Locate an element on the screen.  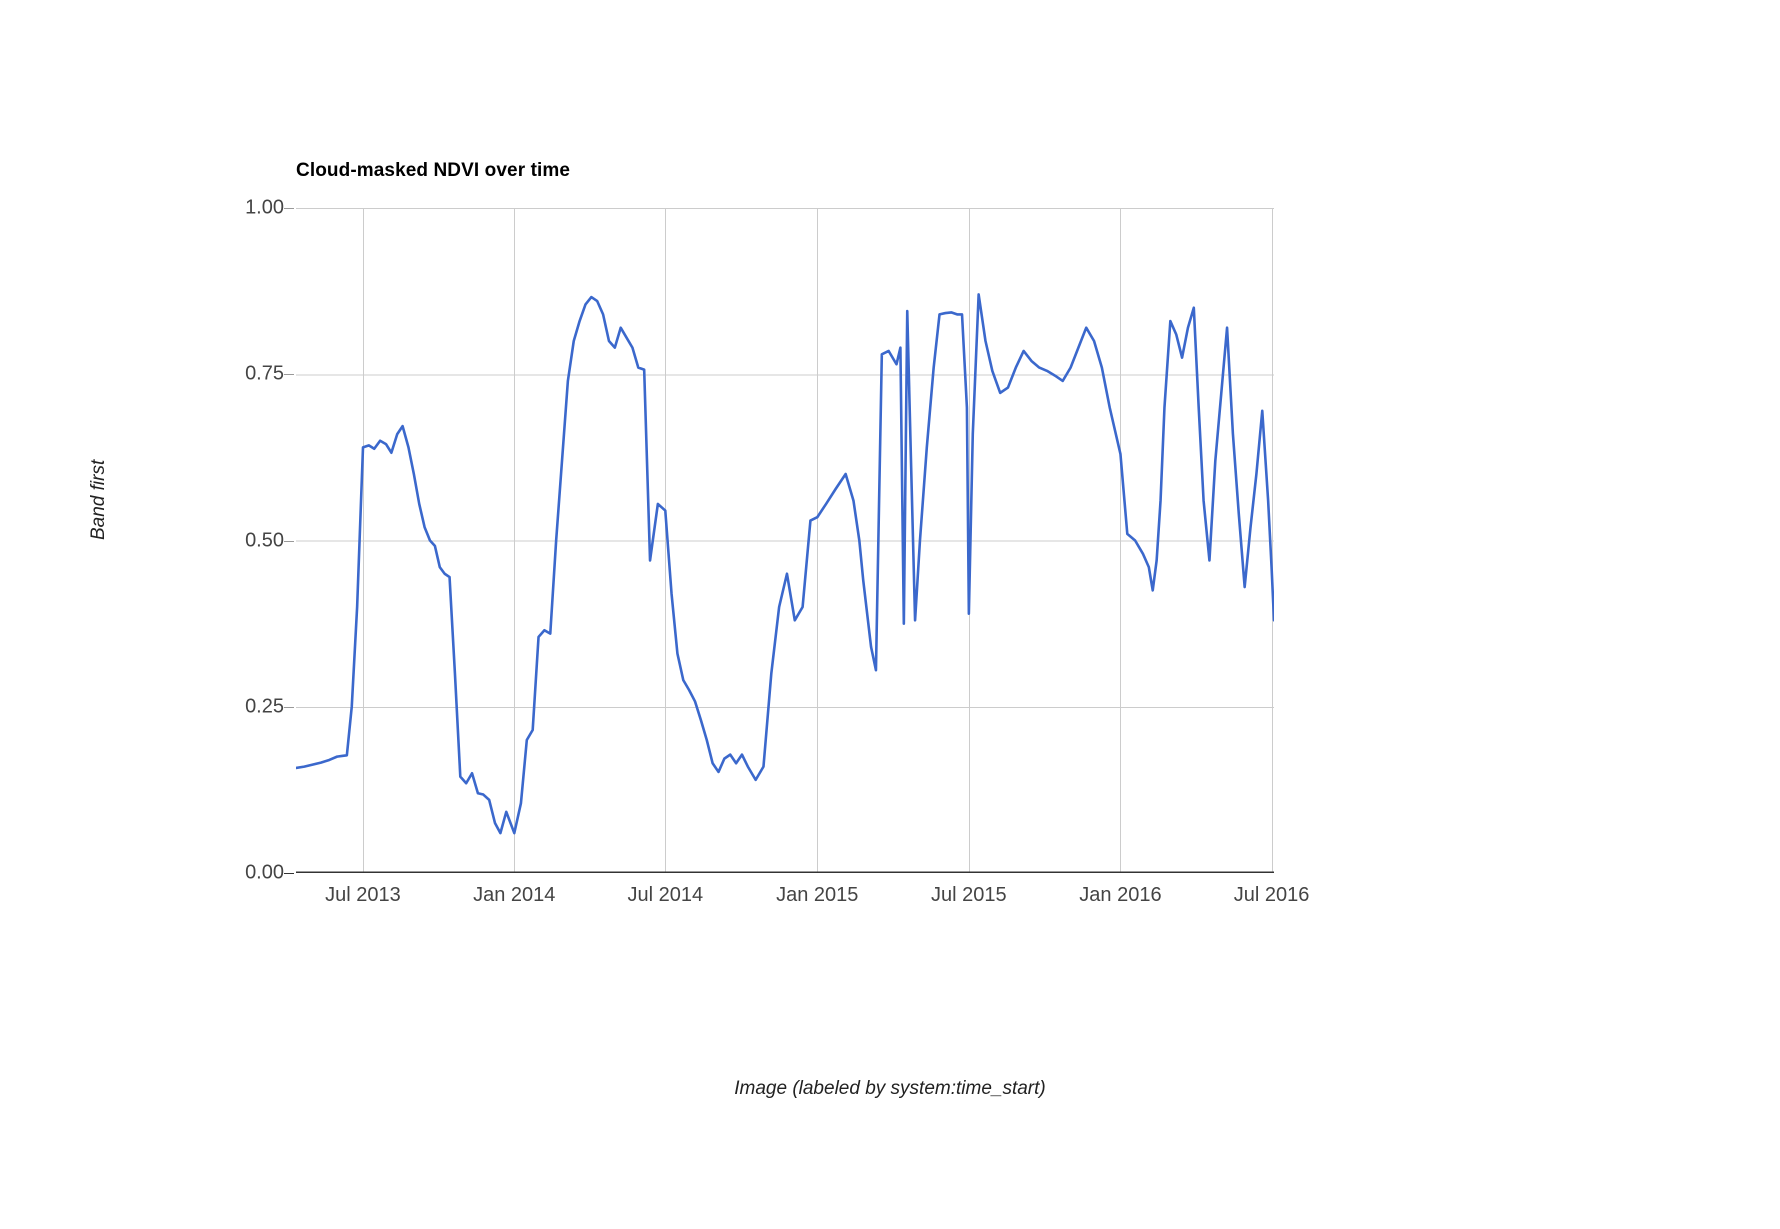
x-tick-label: Jan 2016 is located at coordinates (1120, 895).